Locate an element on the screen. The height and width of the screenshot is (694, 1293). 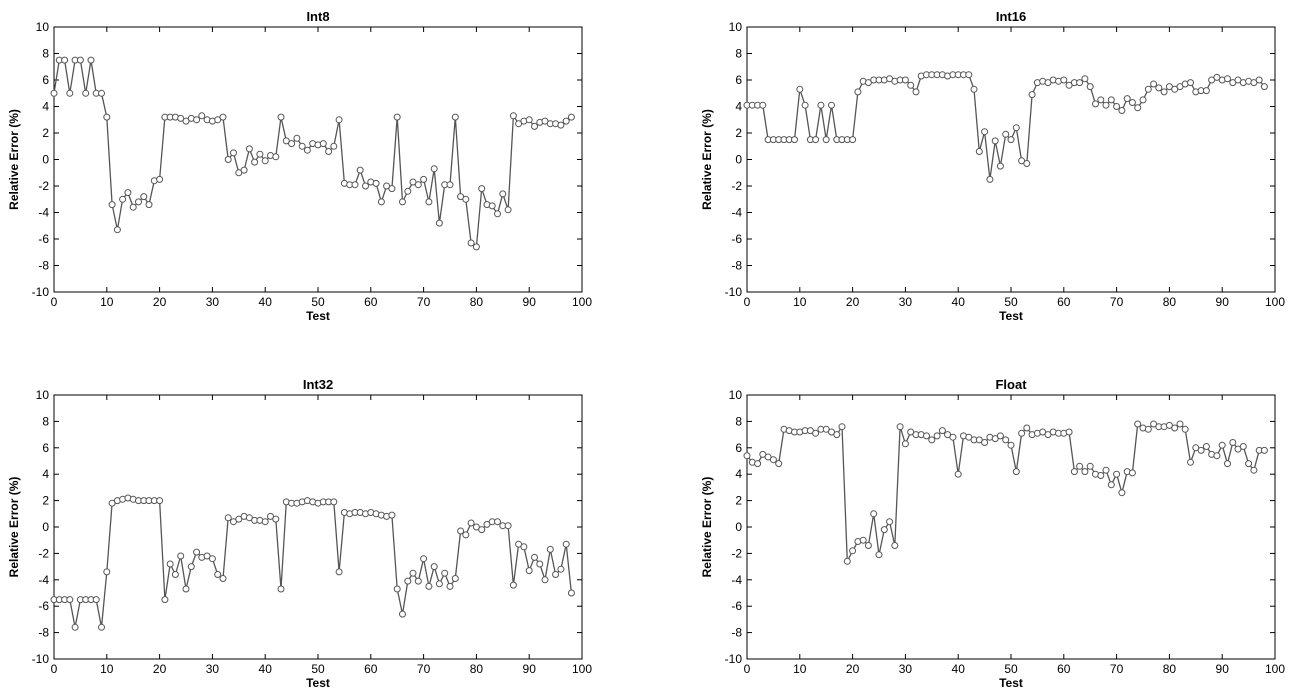
x-tick-label: 100 is located at coordinates (582, 669).